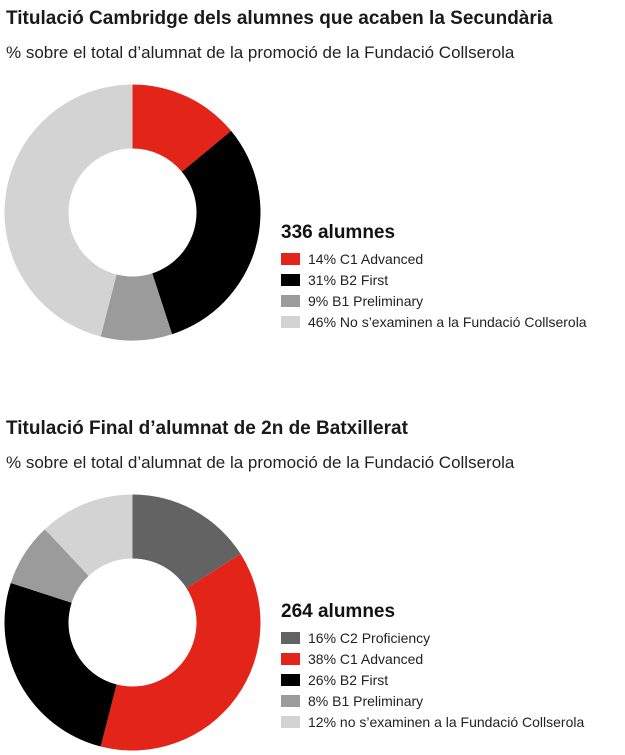 This screenshot has width=625, height=755. I want to click on legend-item: 31% B2 First, so click(434, 279).